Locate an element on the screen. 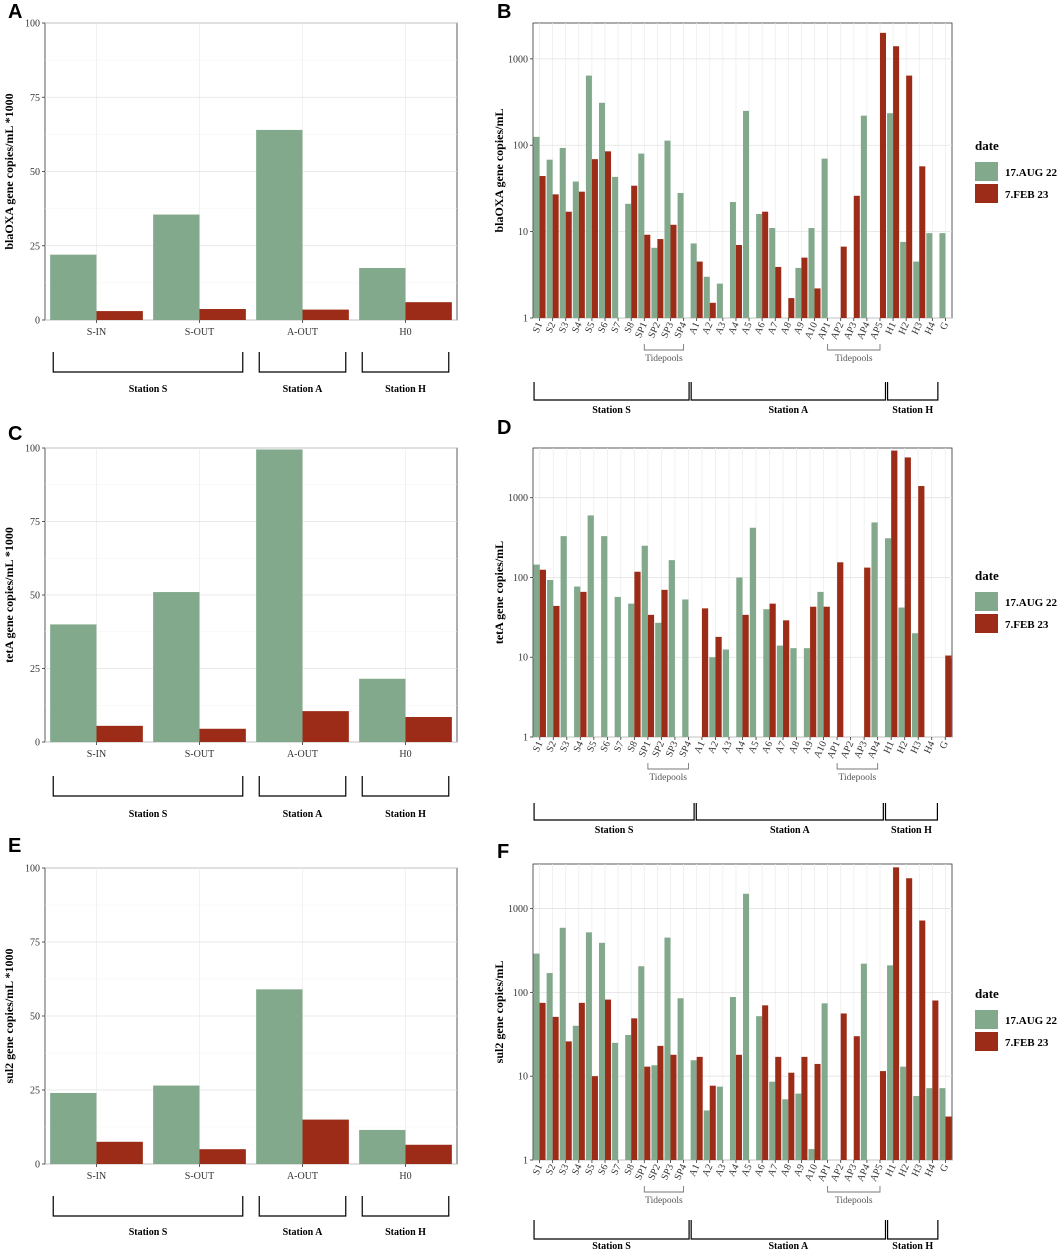 This screenshot has width=1059, height=1252. x-tick-label: A9 is located at coordinates (799, 329).